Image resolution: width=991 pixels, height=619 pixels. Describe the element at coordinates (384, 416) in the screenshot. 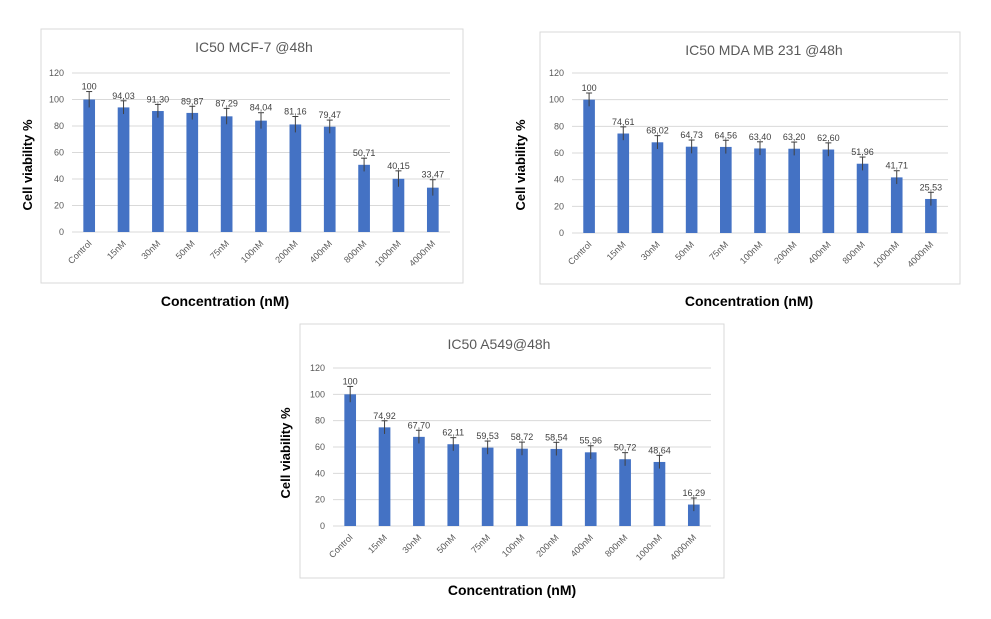

I see `data-label: 74,92` at that location.